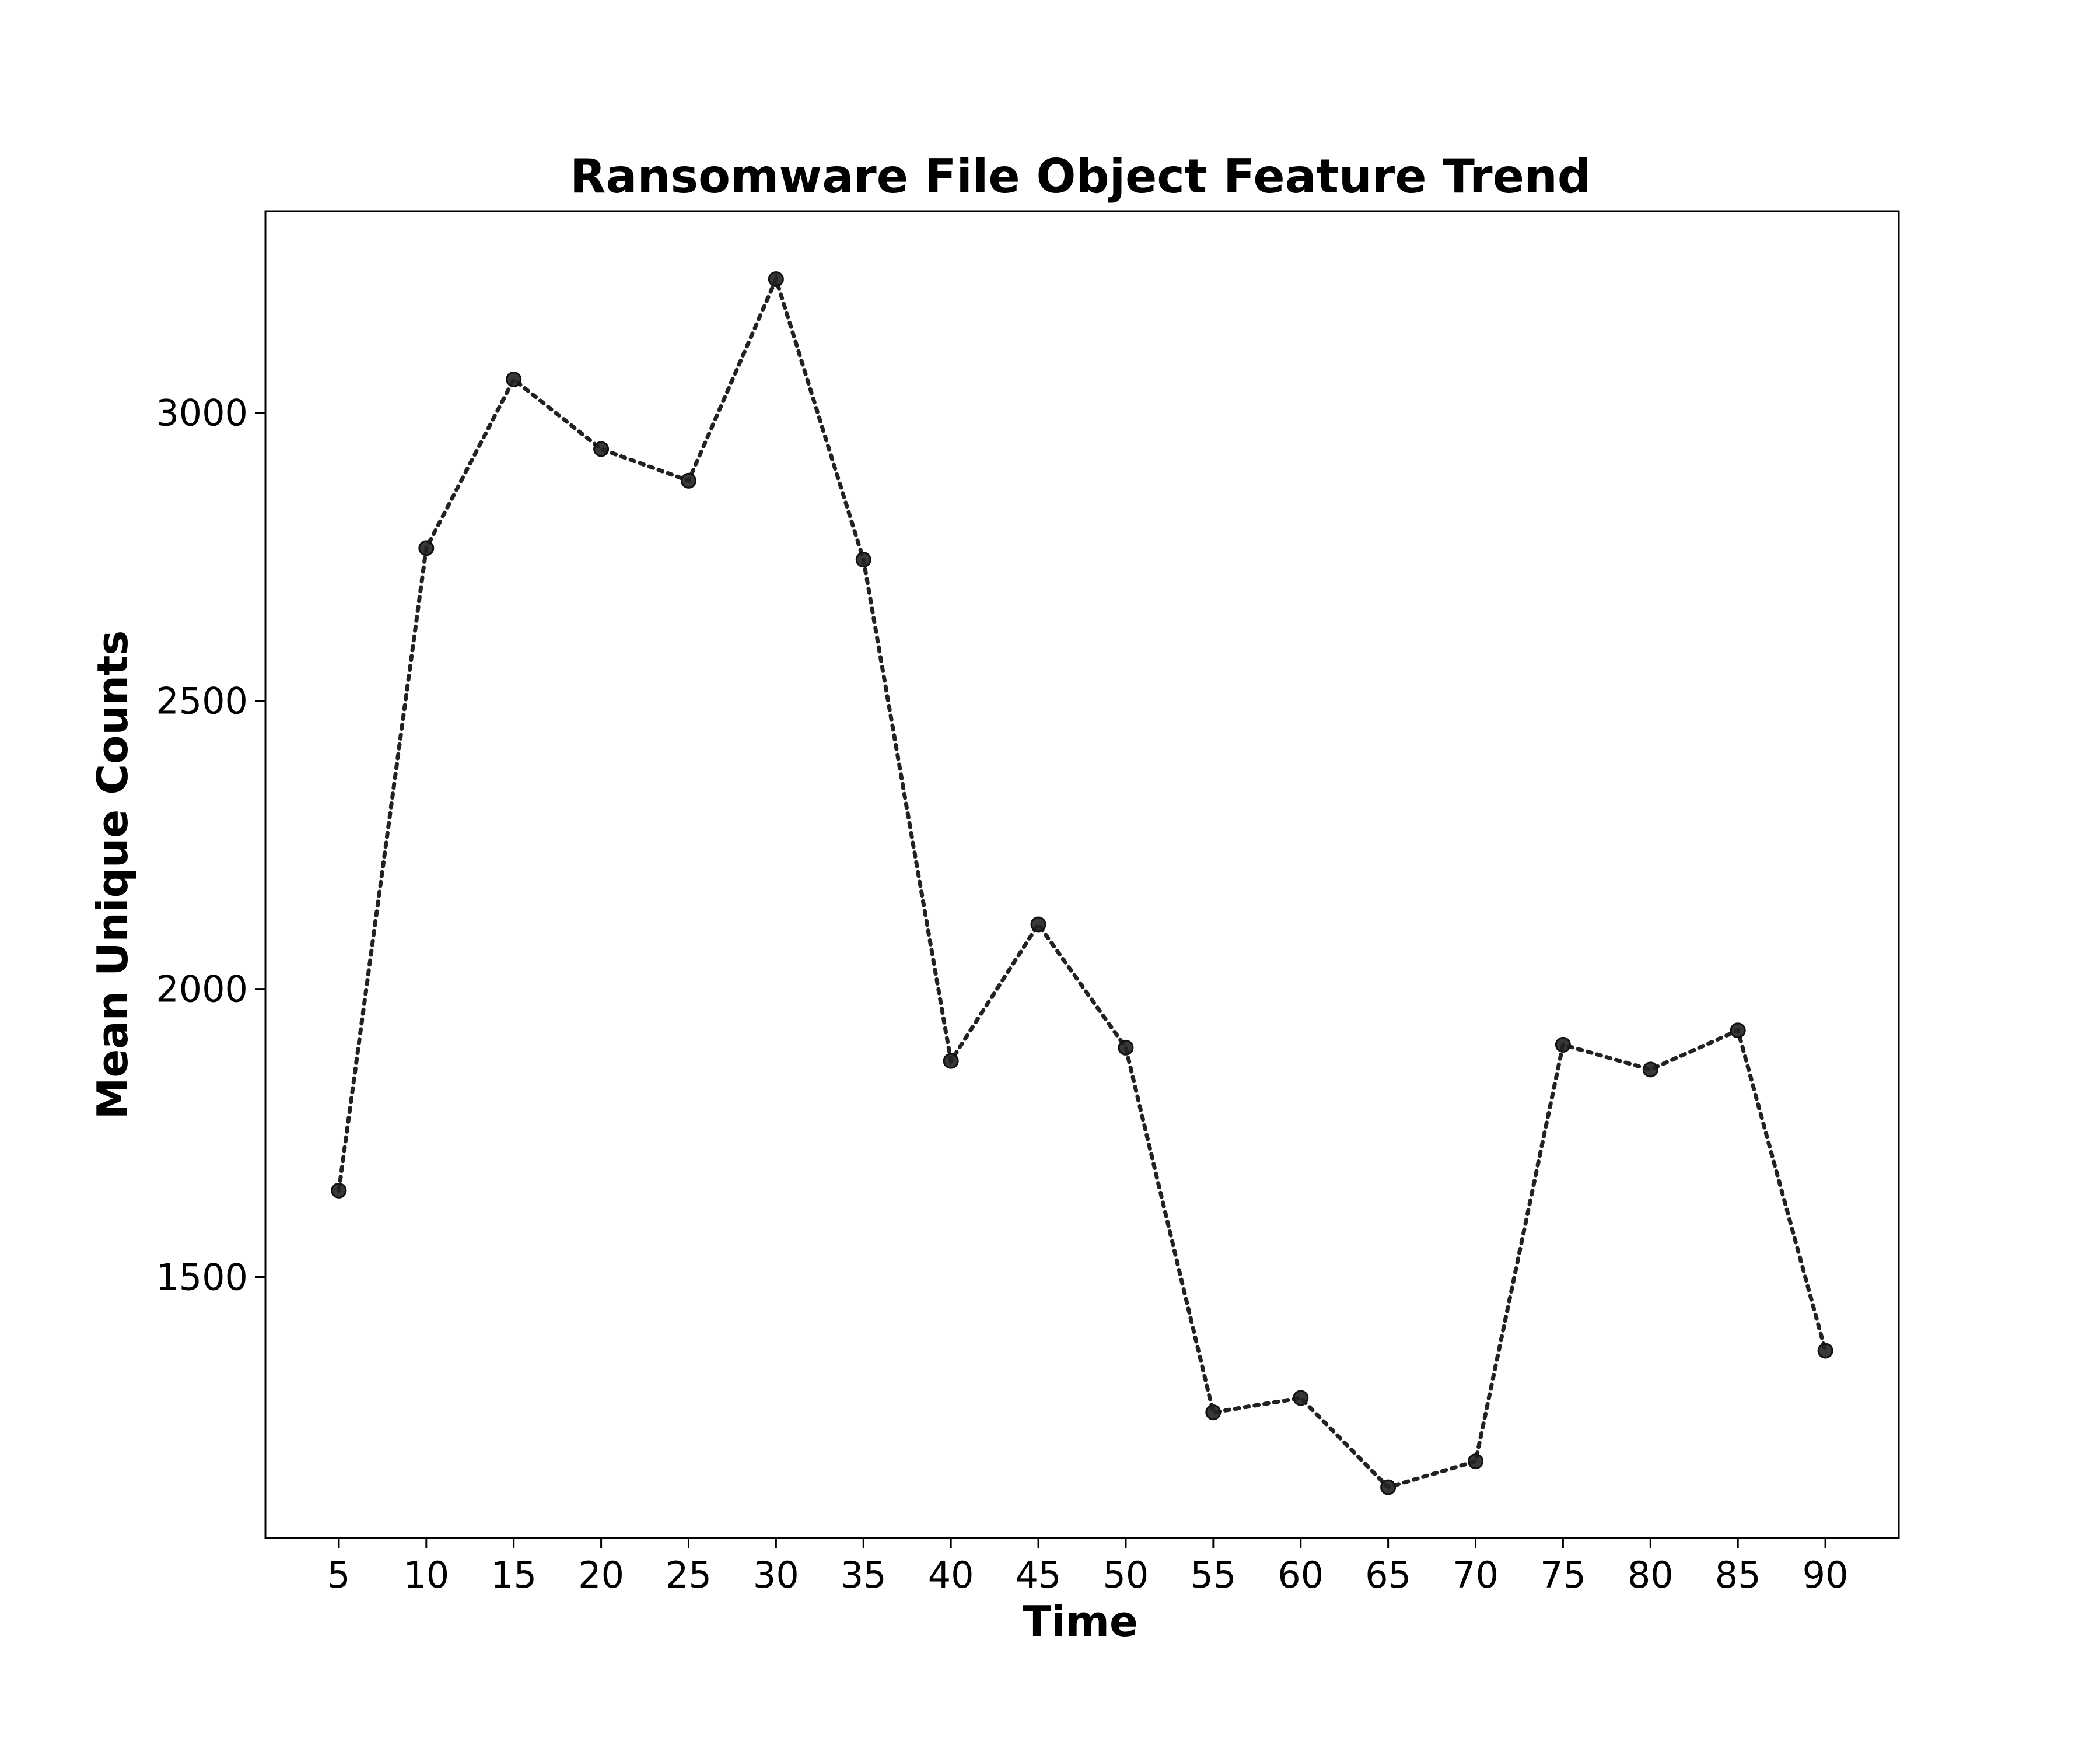  Describe the element at coordinates (1080, 176) in the screenshot. I see `chart-title: Ransomware File Object Feature Trend` at that location.